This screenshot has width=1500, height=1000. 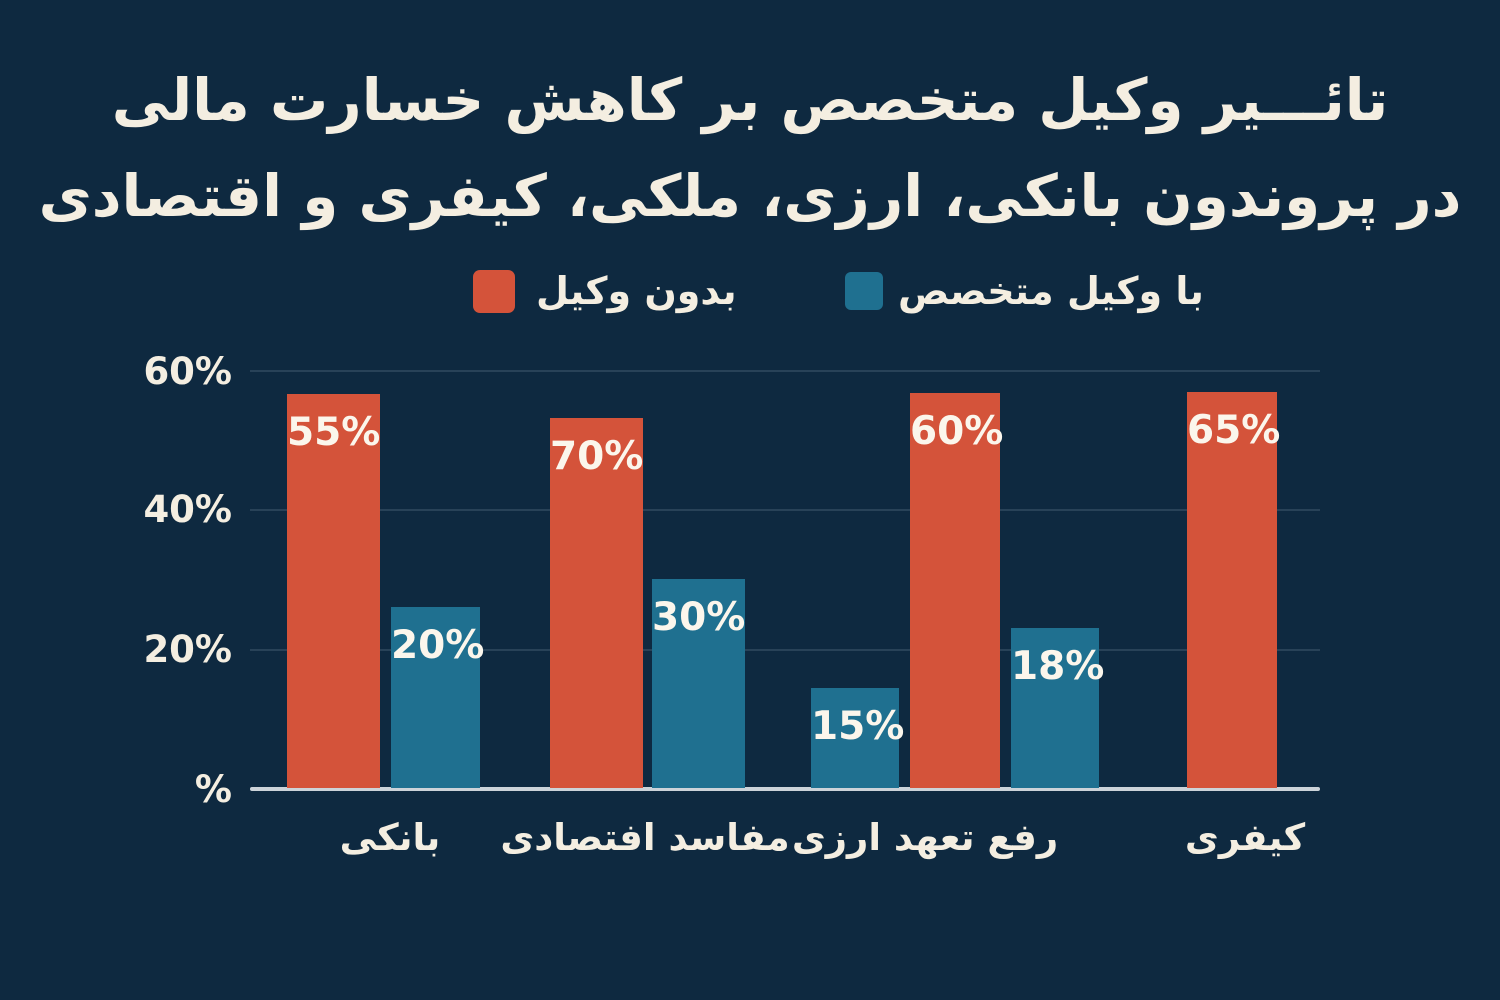 What do you see at coordinates (698, 683) in the screenshot?
I see `bar-with-lawyer: 30%` at bounding box center [698, 683].